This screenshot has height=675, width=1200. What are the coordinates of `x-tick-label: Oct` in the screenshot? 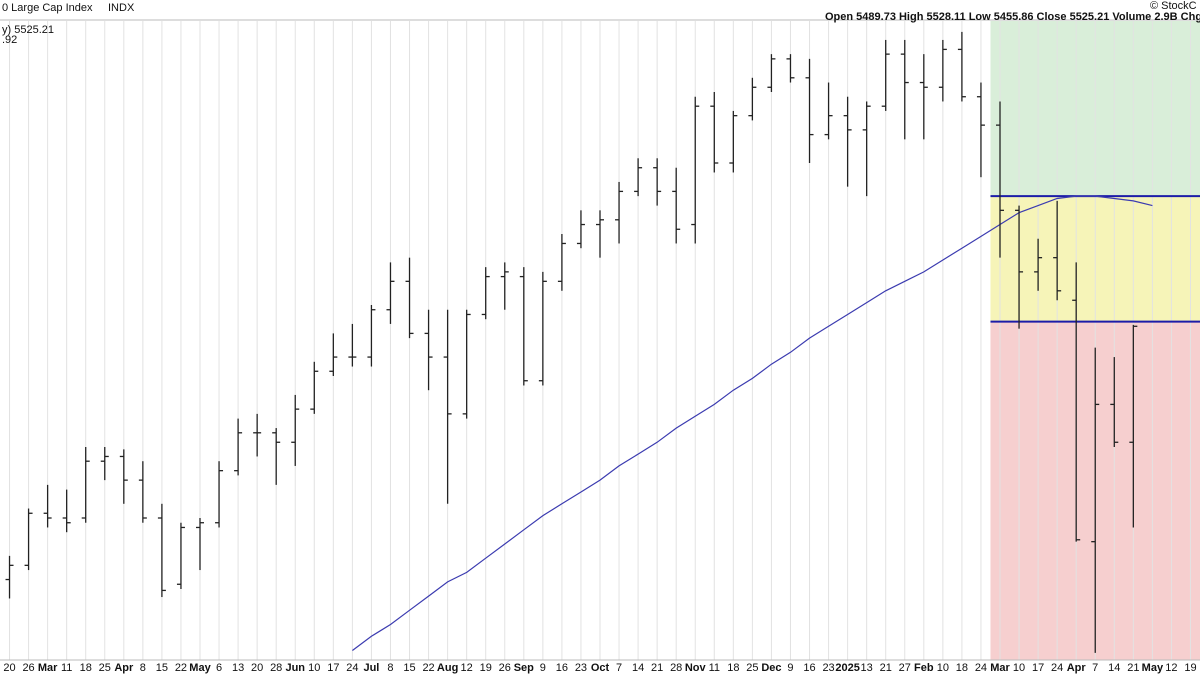 It's located at (600, 668).